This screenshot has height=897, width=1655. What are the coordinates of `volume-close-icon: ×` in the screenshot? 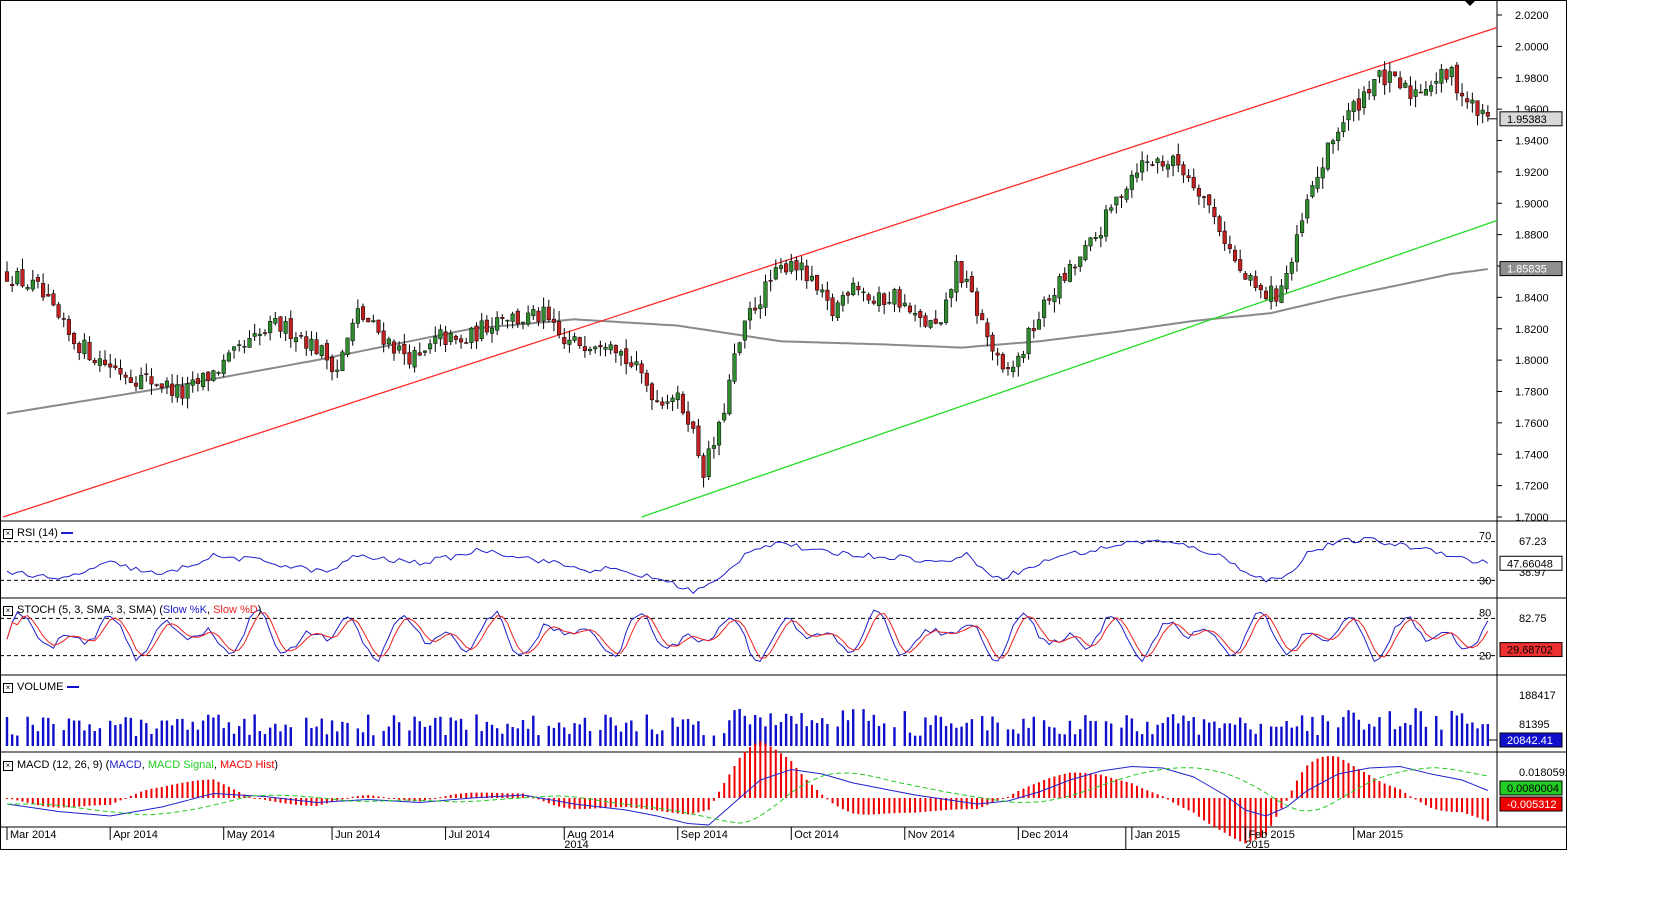 It's located at (8, 688).